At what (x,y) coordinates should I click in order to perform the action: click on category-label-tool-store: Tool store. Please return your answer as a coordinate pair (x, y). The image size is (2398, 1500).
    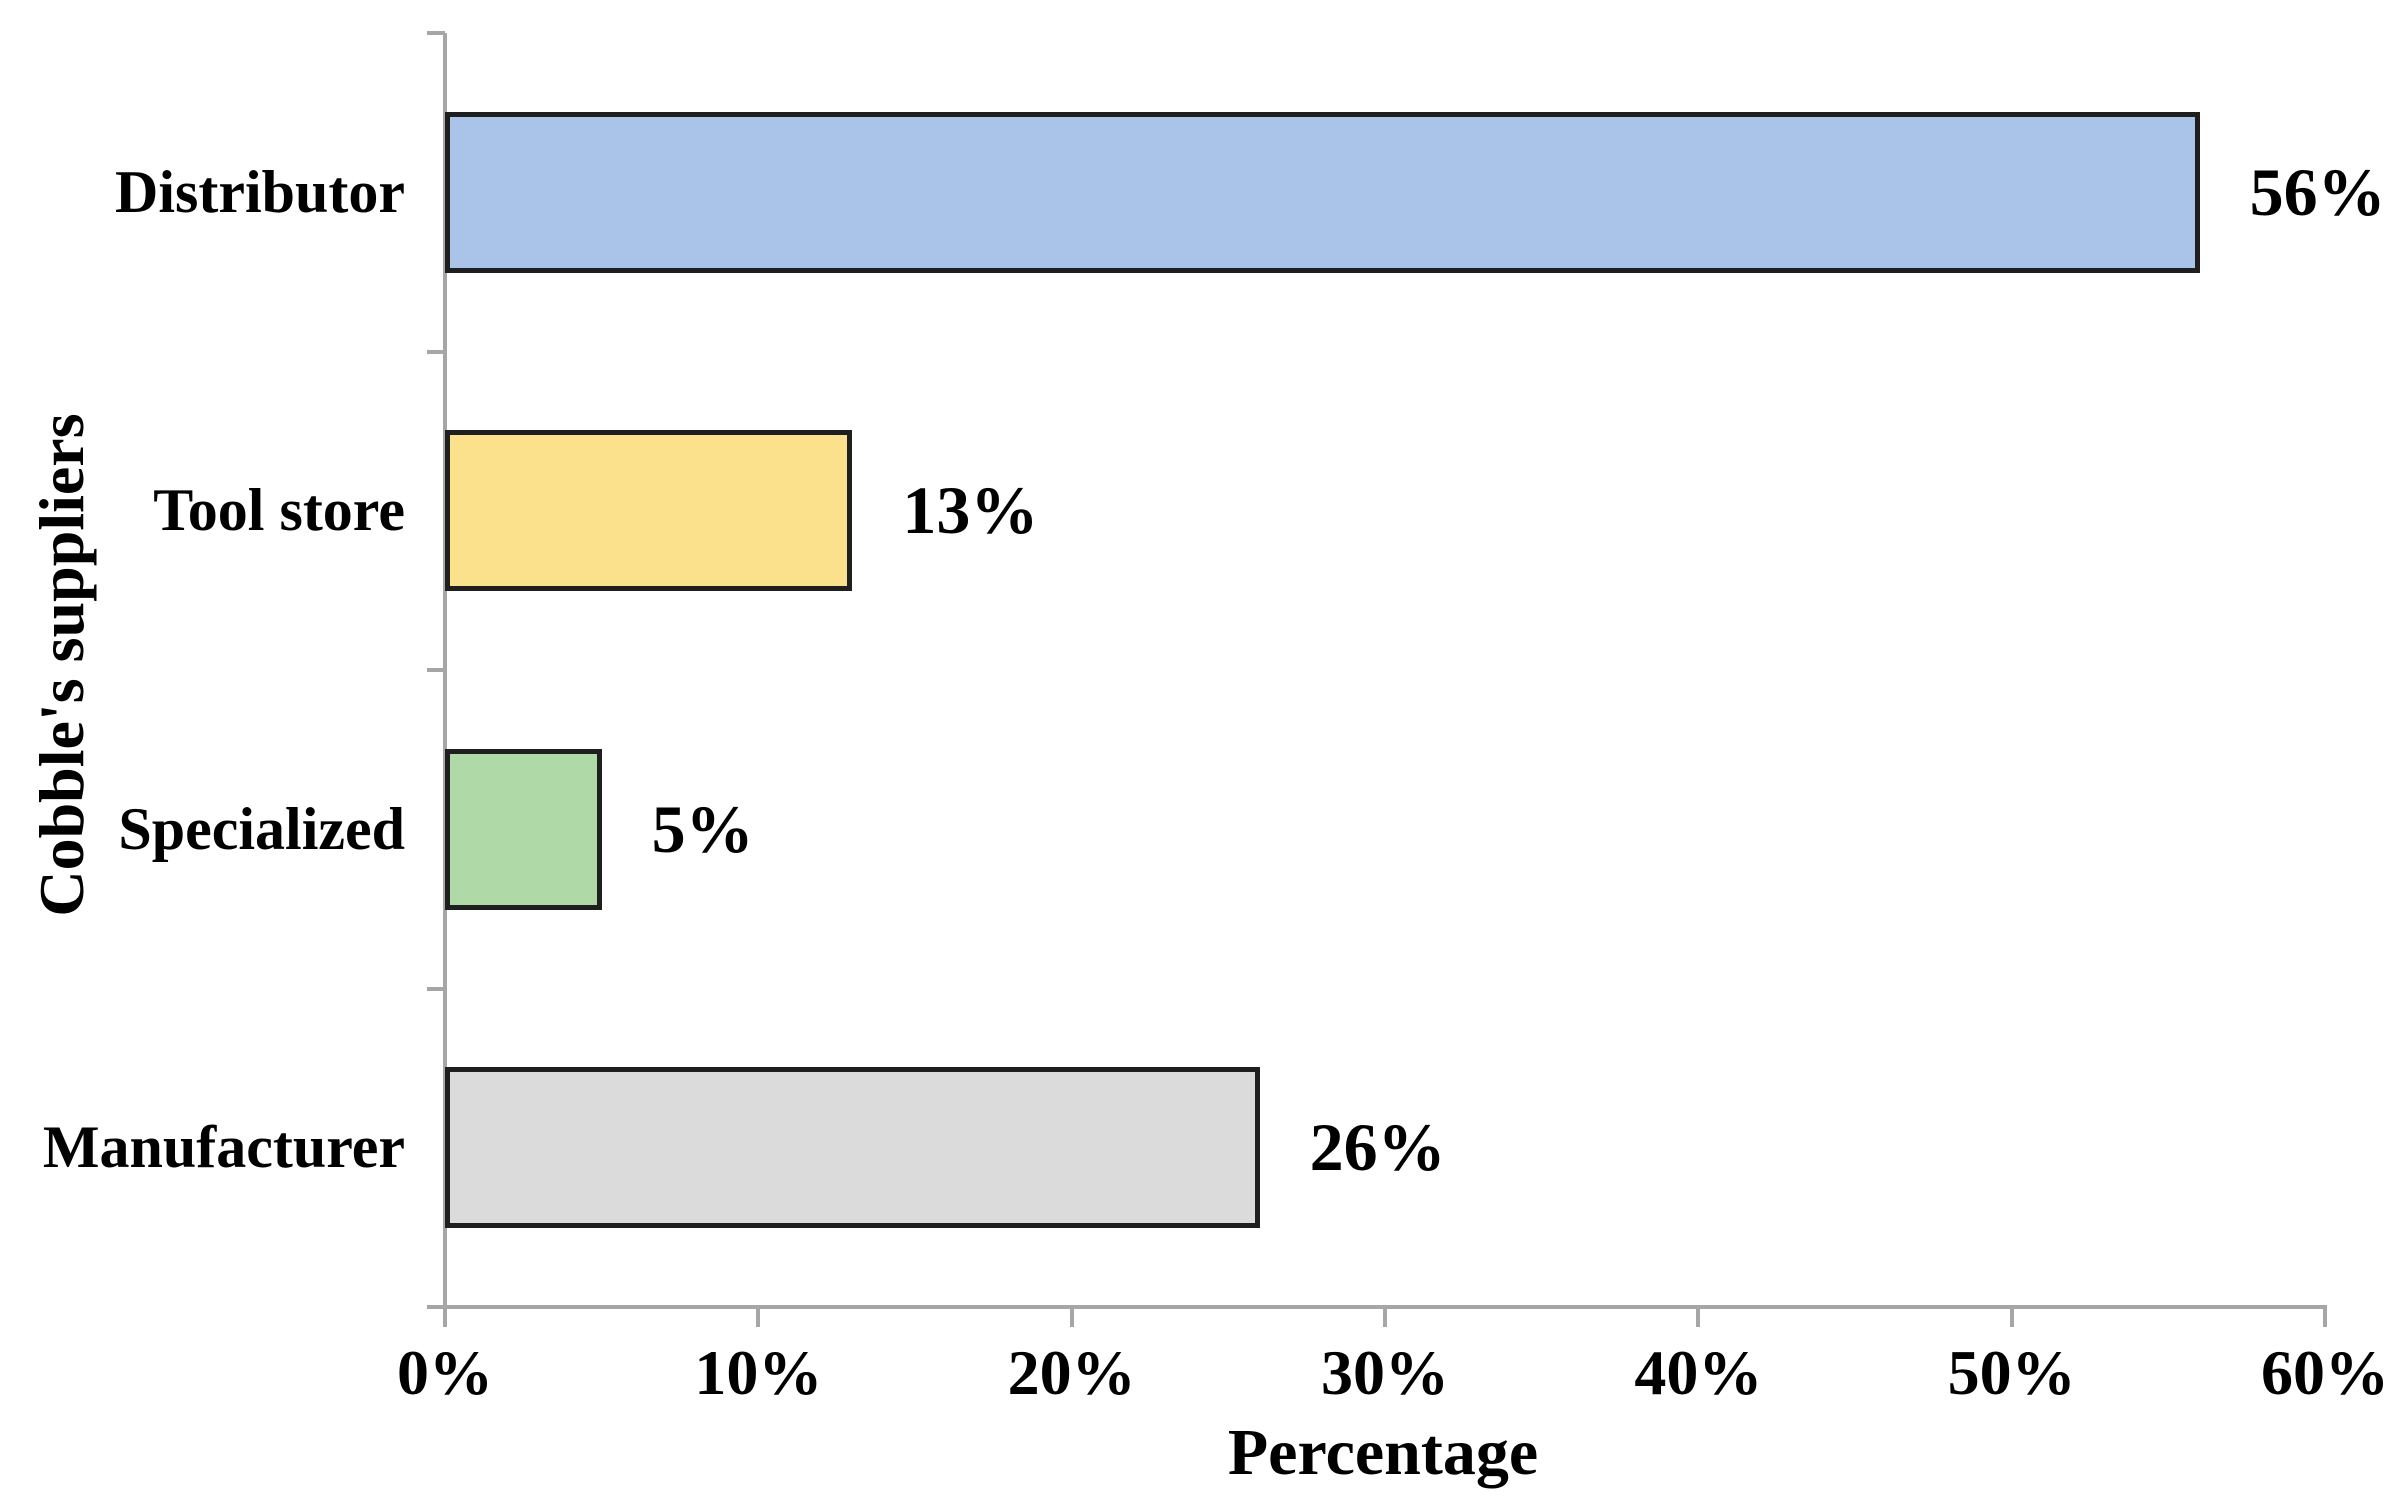
    Looking at the image, I should click on (279, 510).